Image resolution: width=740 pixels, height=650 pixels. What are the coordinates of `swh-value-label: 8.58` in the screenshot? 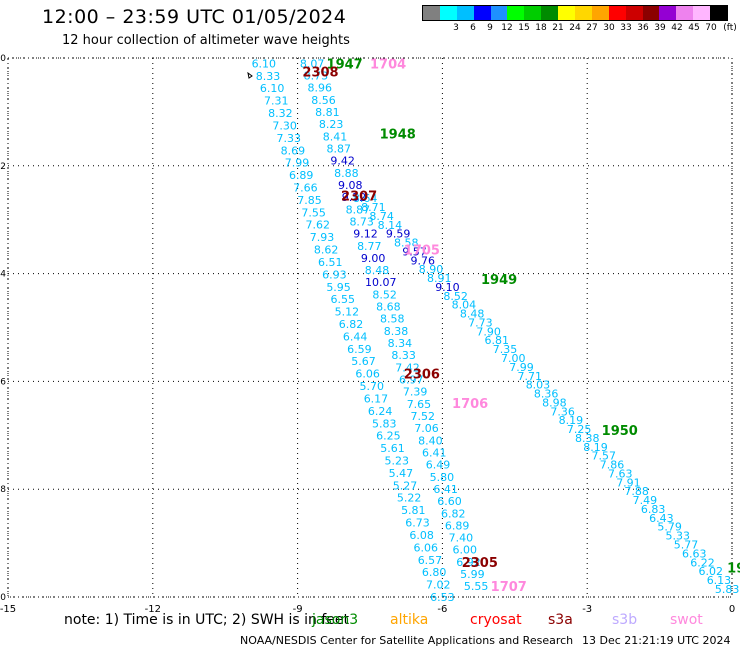 It's located at (392, 319).